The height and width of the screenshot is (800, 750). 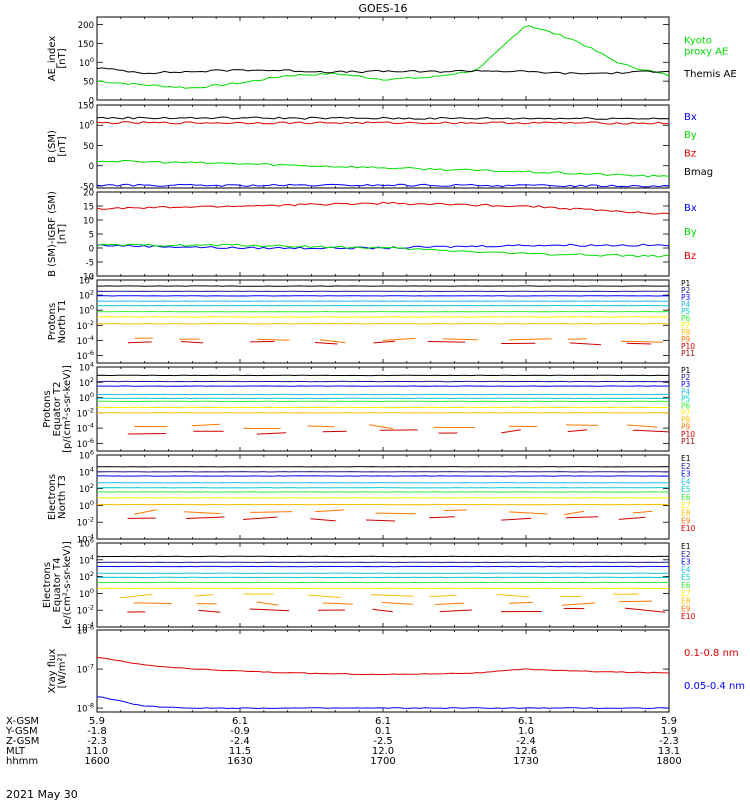 I want to click on ylabel-line: B (SM)-IGRF (SM), so click(x=52, y=234).